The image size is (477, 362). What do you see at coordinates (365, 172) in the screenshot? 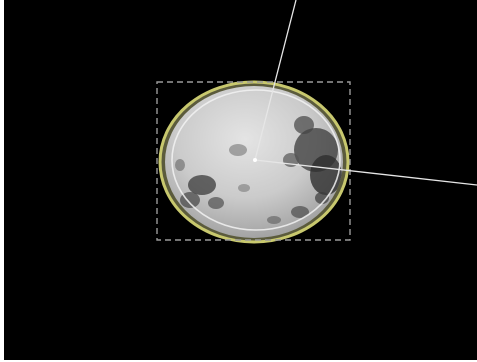
I see `overlay-line-right` at bounding box center [365, 172].